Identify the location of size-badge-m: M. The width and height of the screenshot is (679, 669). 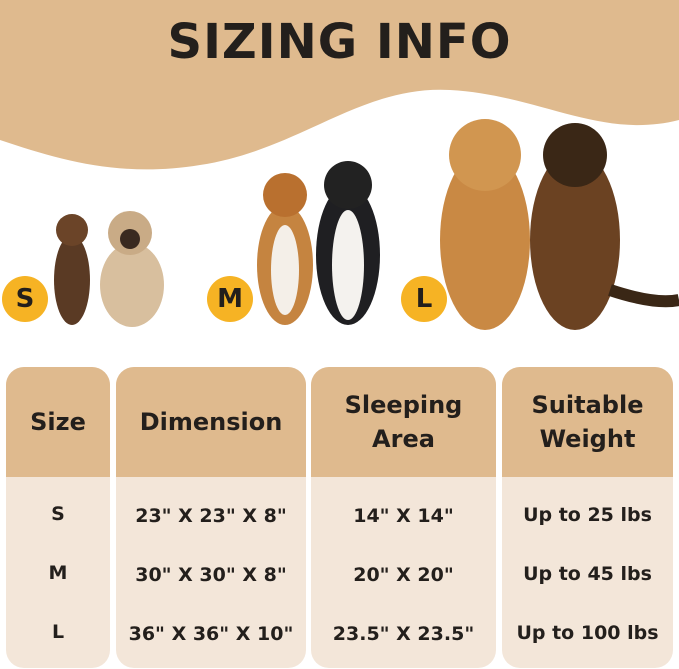
(230, 299).